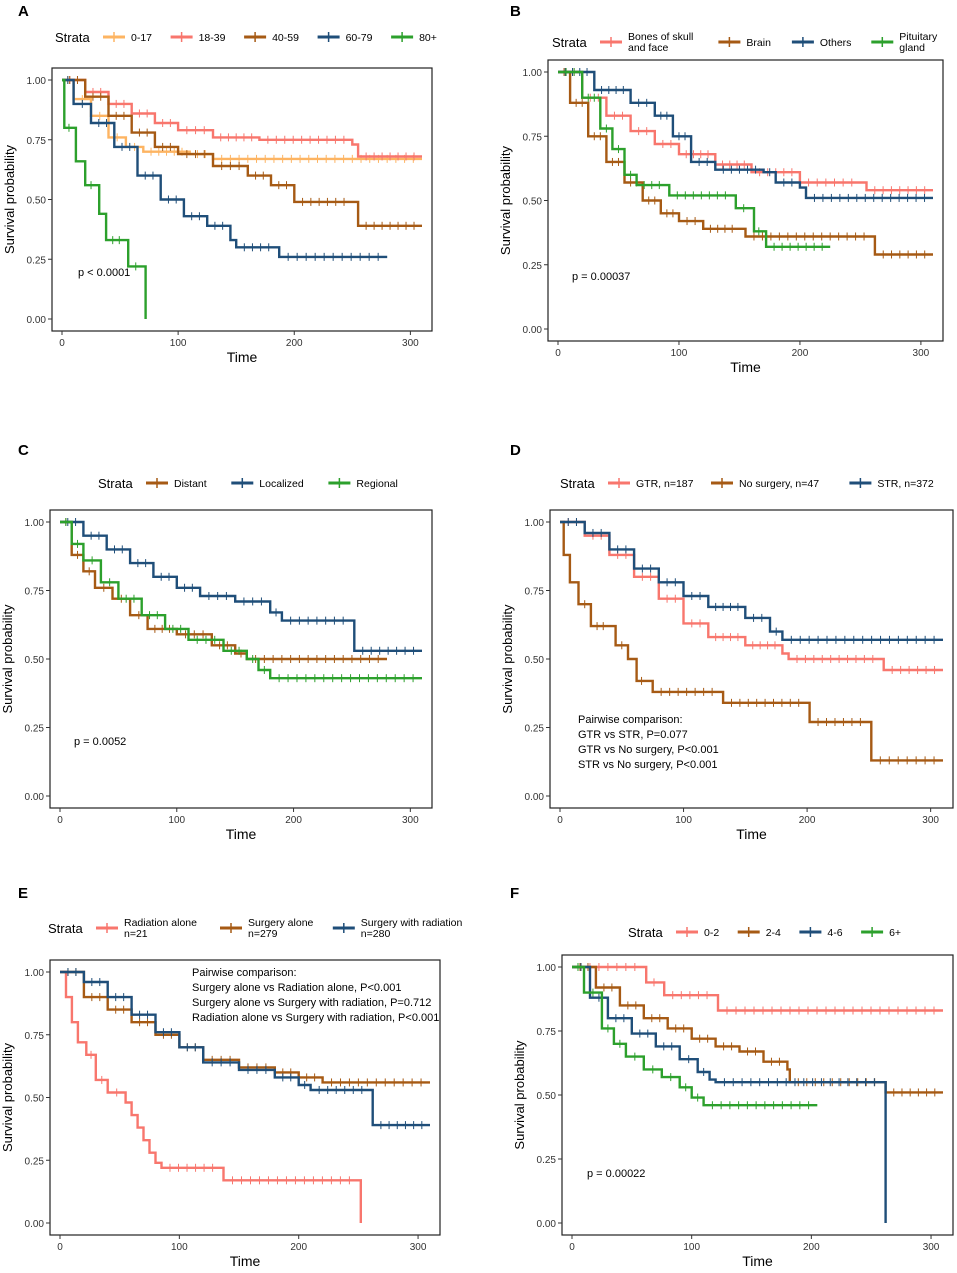 This screenshot has height=1273, width=957. Describe the element at coordinates (660, 42) in the screenshot. I see `legend-label: Bones of skull and face` at that location.